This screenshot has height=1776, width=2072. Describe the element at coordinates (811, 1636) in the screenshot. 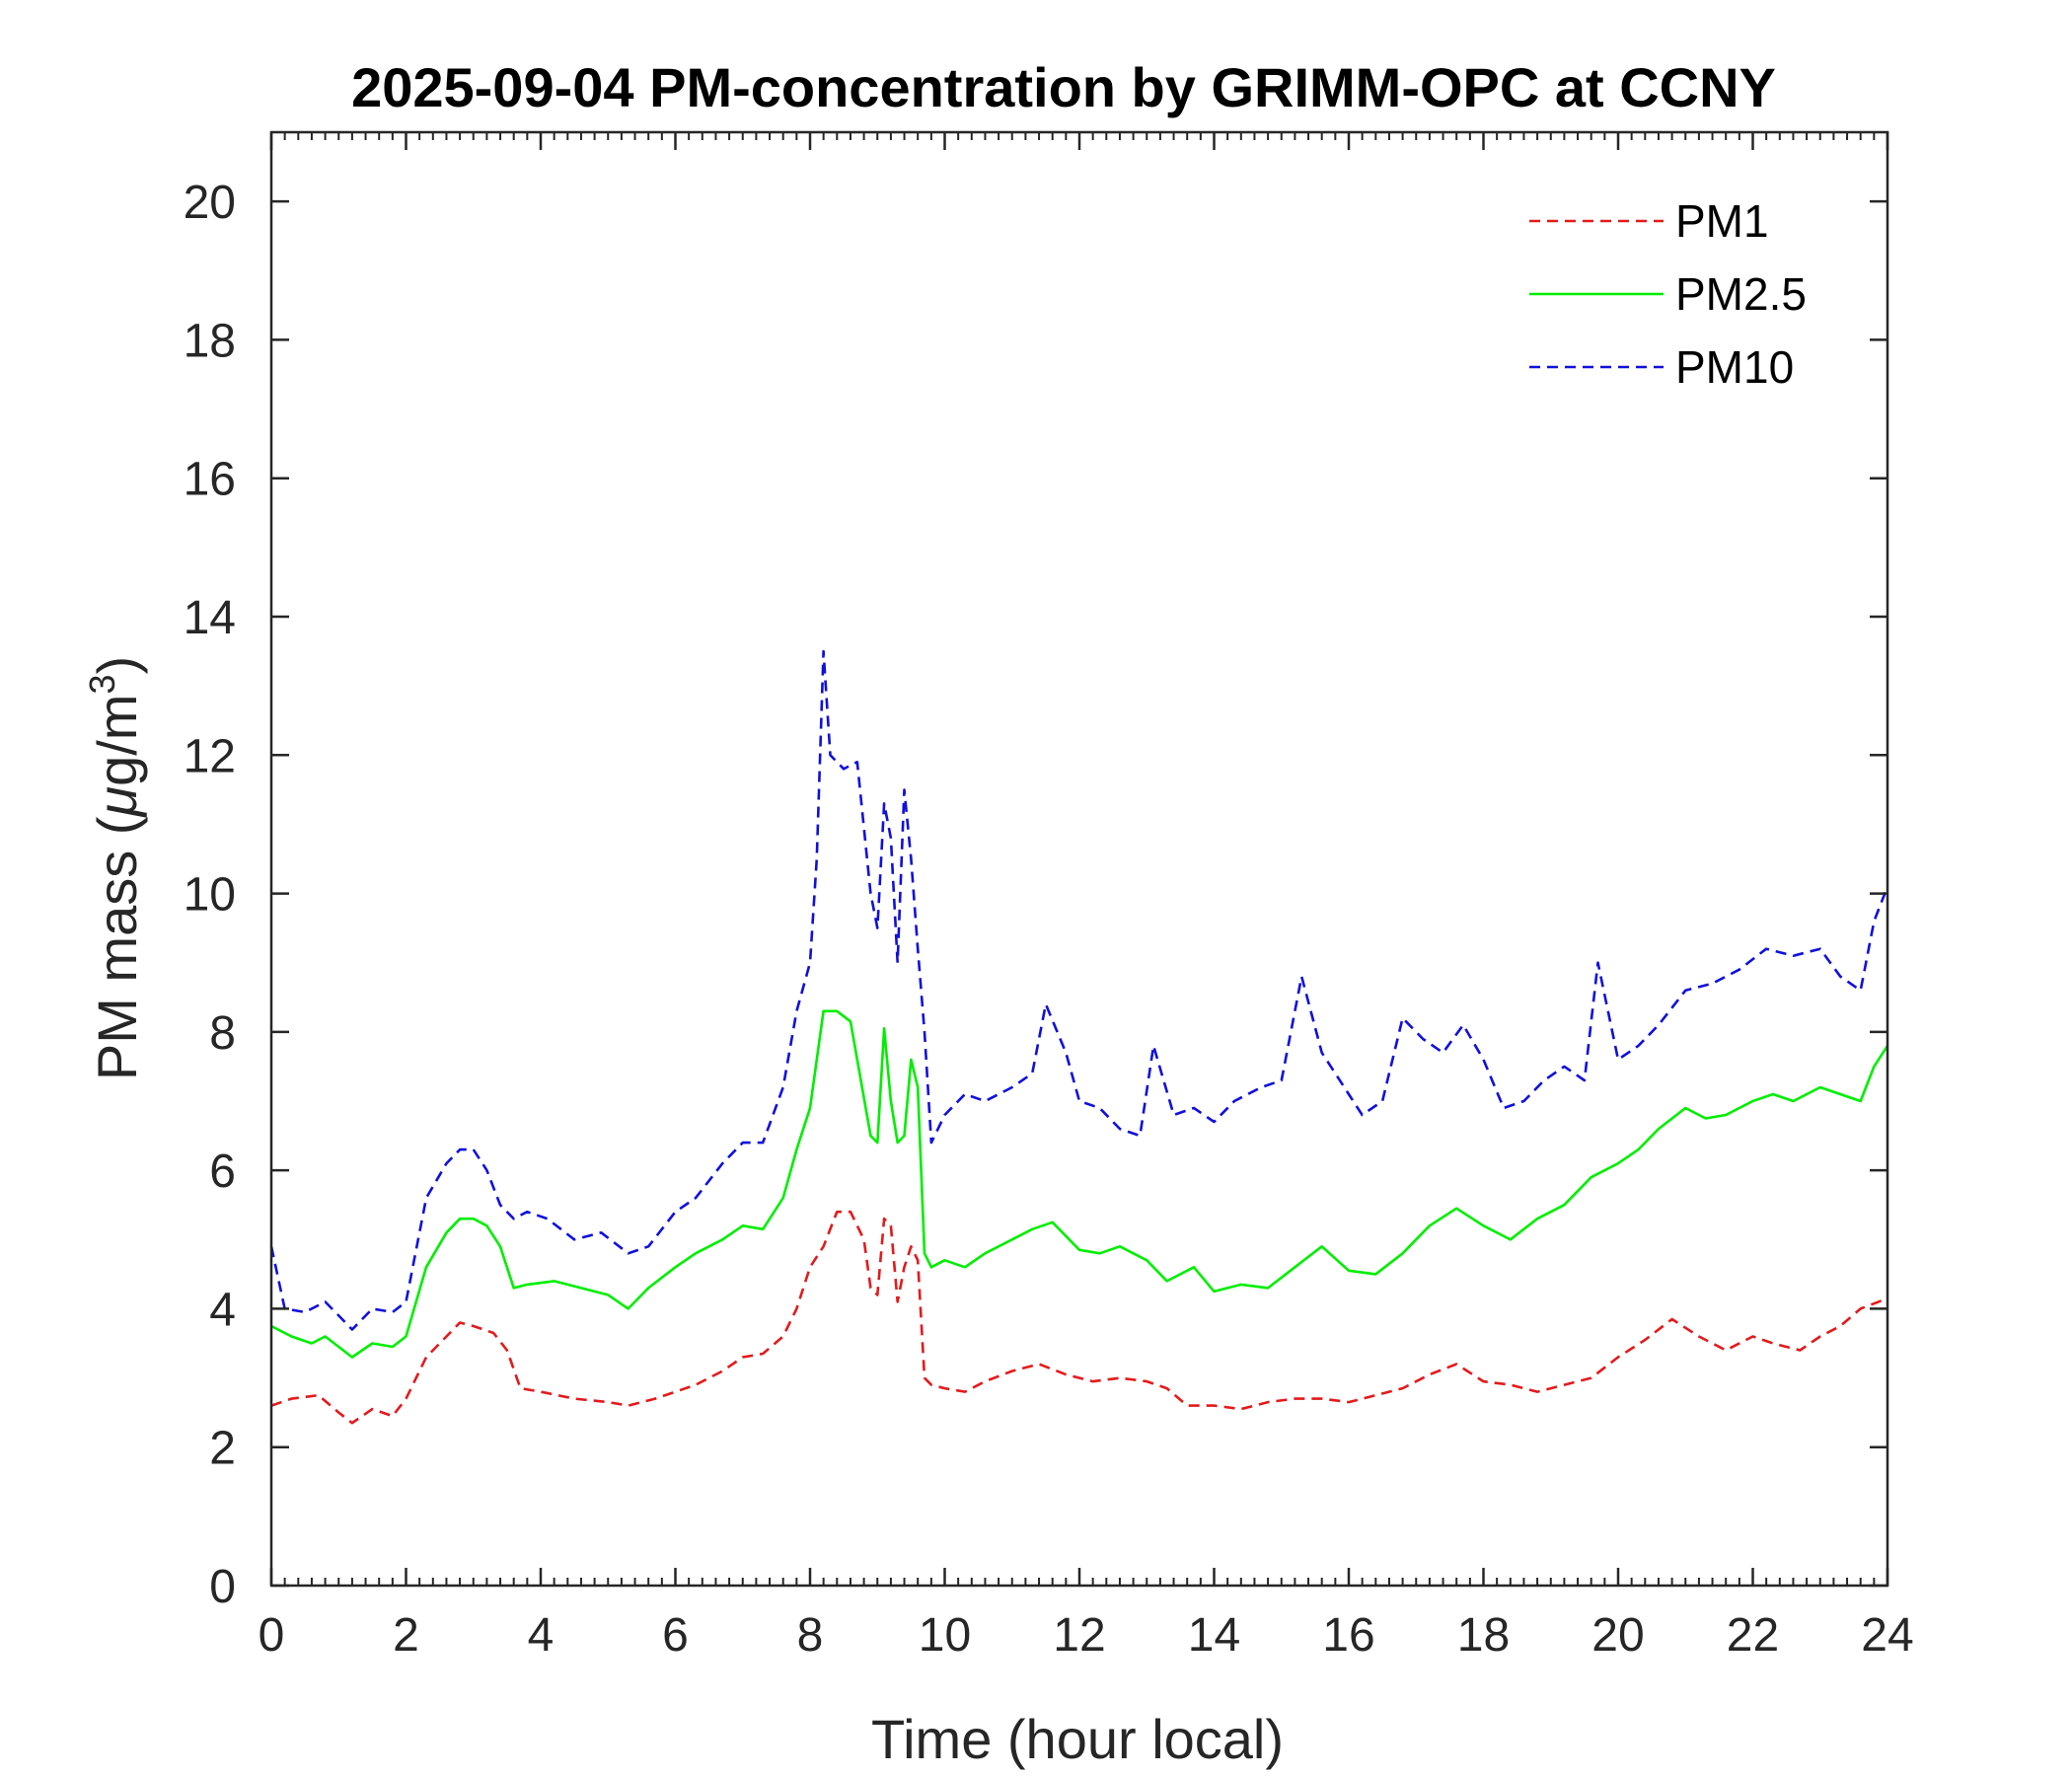

I see `x-tick-label: 8` at that location.